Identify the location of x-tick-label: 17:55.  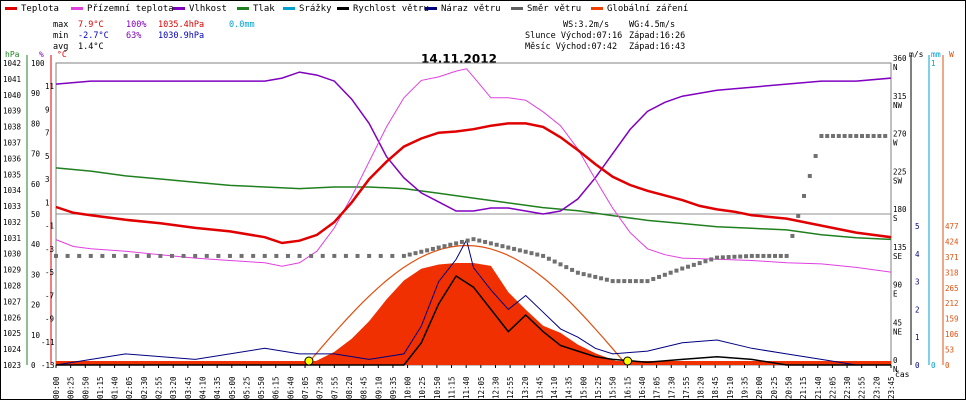
(686, 387).